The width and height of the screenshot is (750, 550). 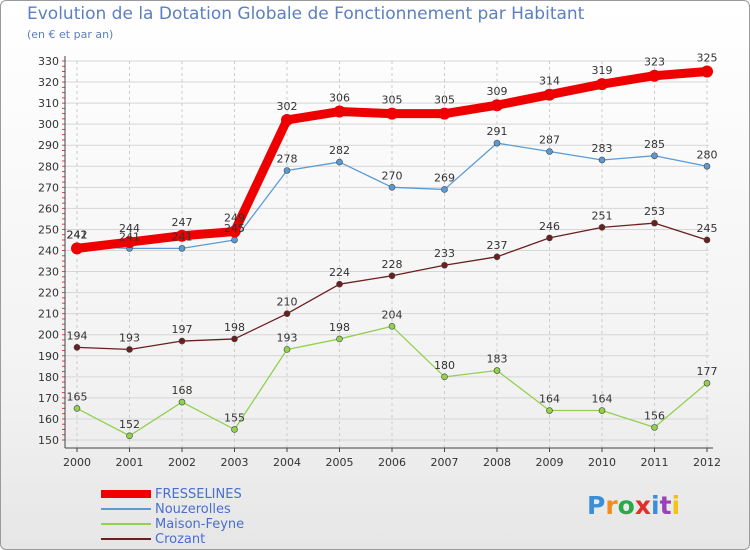 What do you see at coordinates (129, 228) in the screenshot?
I see `series-0-label-2001: 244` at bounding box center [129, 228].